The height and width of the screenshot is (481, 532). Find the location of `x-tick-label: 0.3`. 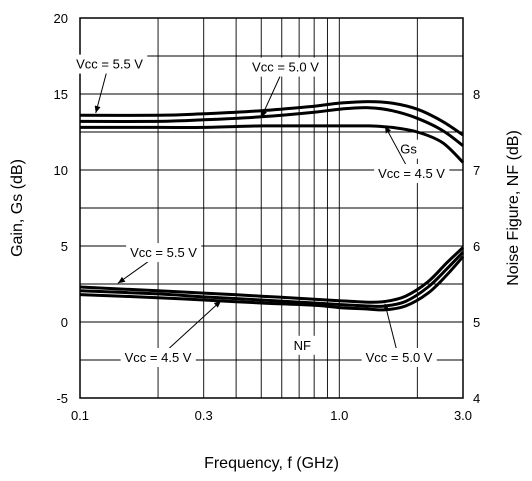

x-tick-label: 0.3 is located at coordinates (204, 415).